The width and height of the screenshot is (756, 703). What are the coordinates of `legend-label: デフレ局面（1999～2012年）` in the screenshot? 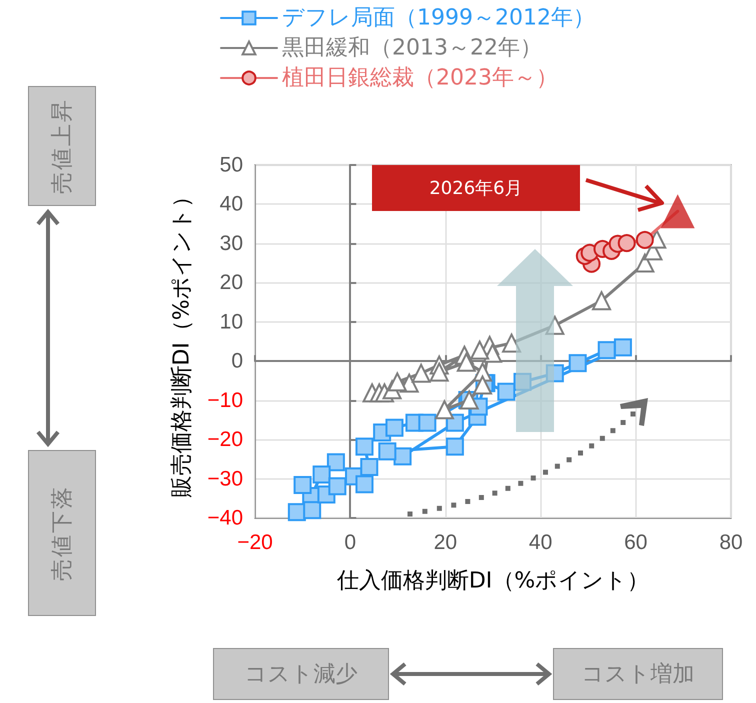 It's located at (438, 18).